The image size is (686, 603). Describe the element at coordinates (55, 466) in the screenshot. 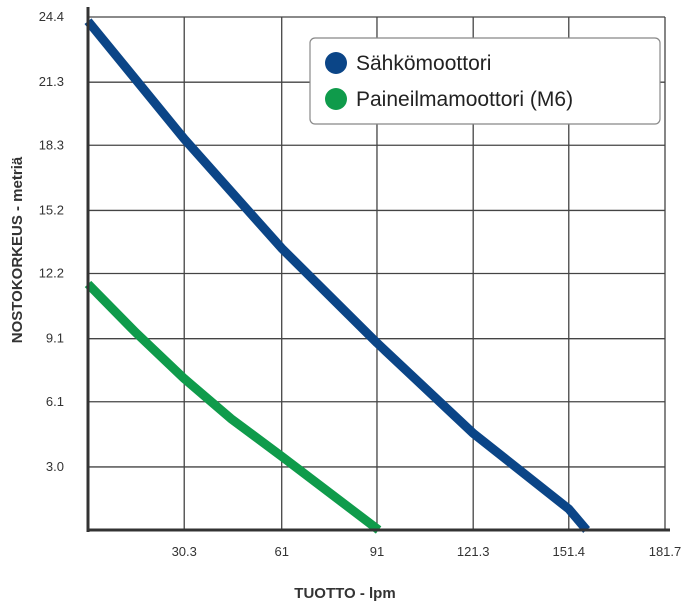

I see `y-tick-label: 3.0` at that location.